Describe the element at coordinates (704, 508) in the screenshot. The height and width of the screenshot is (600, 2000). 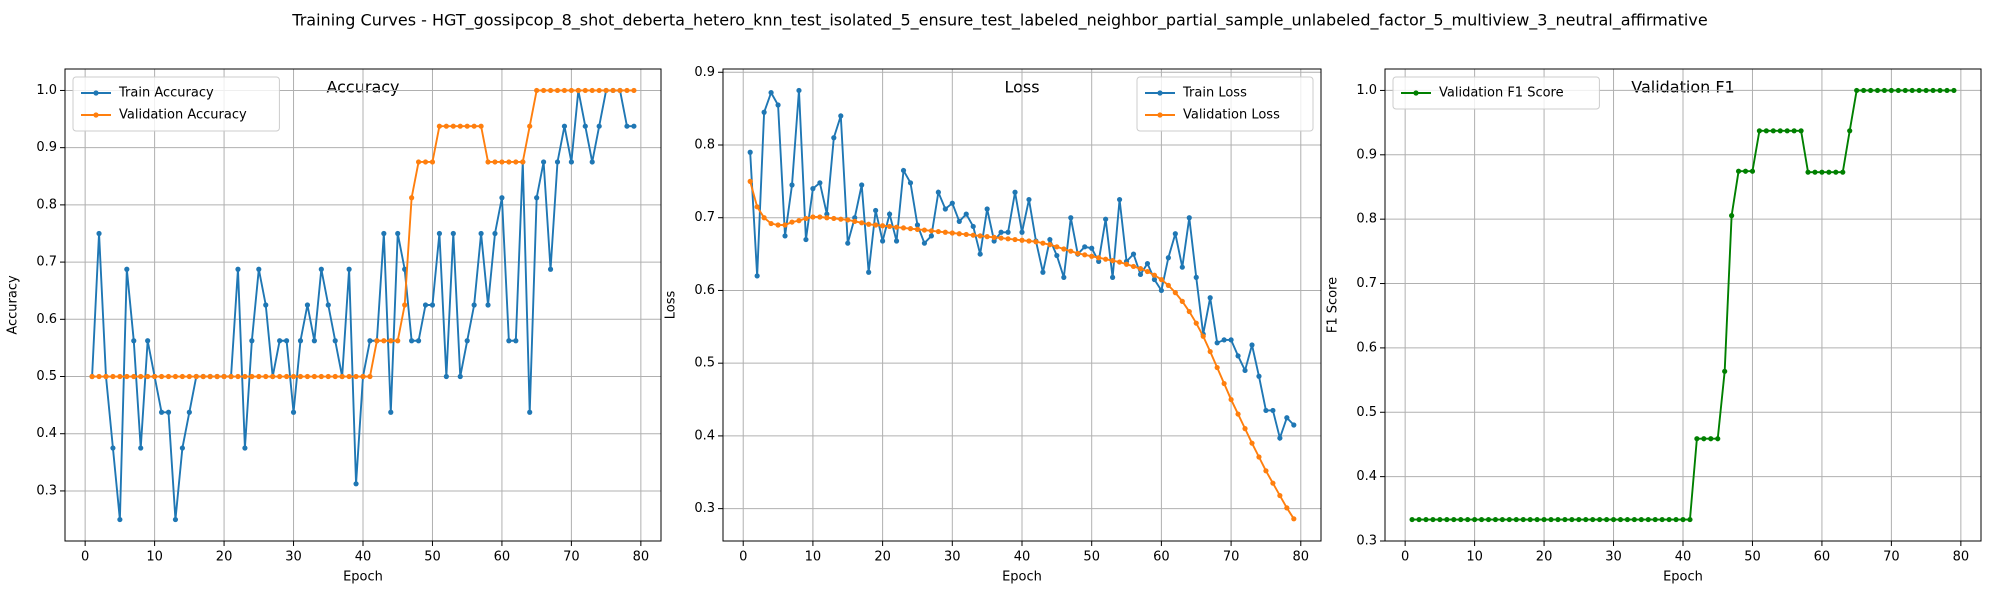
I see `y-tick-label: 0.3` at that location.